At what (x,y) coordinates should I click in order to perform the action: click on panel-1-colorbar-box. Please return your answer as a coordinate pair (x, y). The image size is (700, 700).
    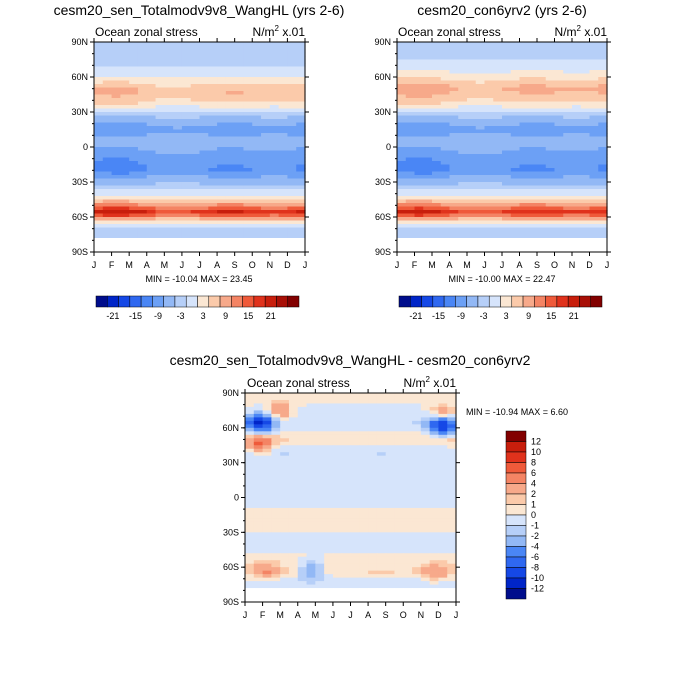
    Looking at the image, I should click on (214, 301).